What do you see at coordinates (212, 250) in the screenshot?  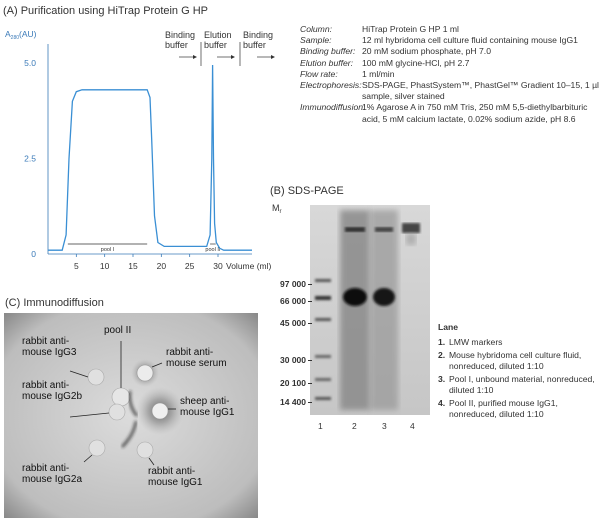 I see `pool-label: pool II` at bounding box center [212, 250].